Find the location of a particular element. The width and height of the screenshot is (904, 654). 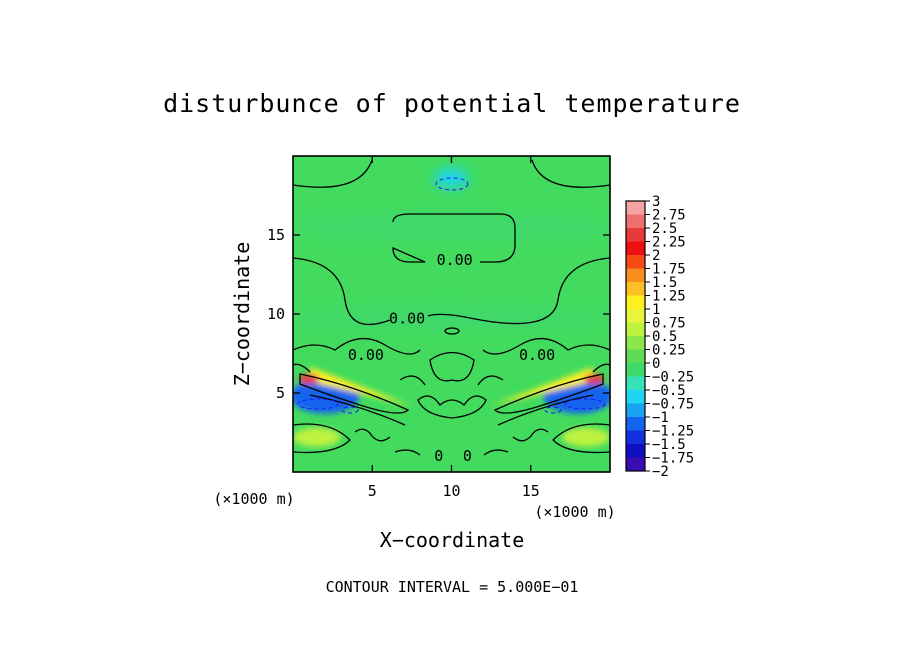

colorbar-label: 2.25 is located at coordinates (669, 243).